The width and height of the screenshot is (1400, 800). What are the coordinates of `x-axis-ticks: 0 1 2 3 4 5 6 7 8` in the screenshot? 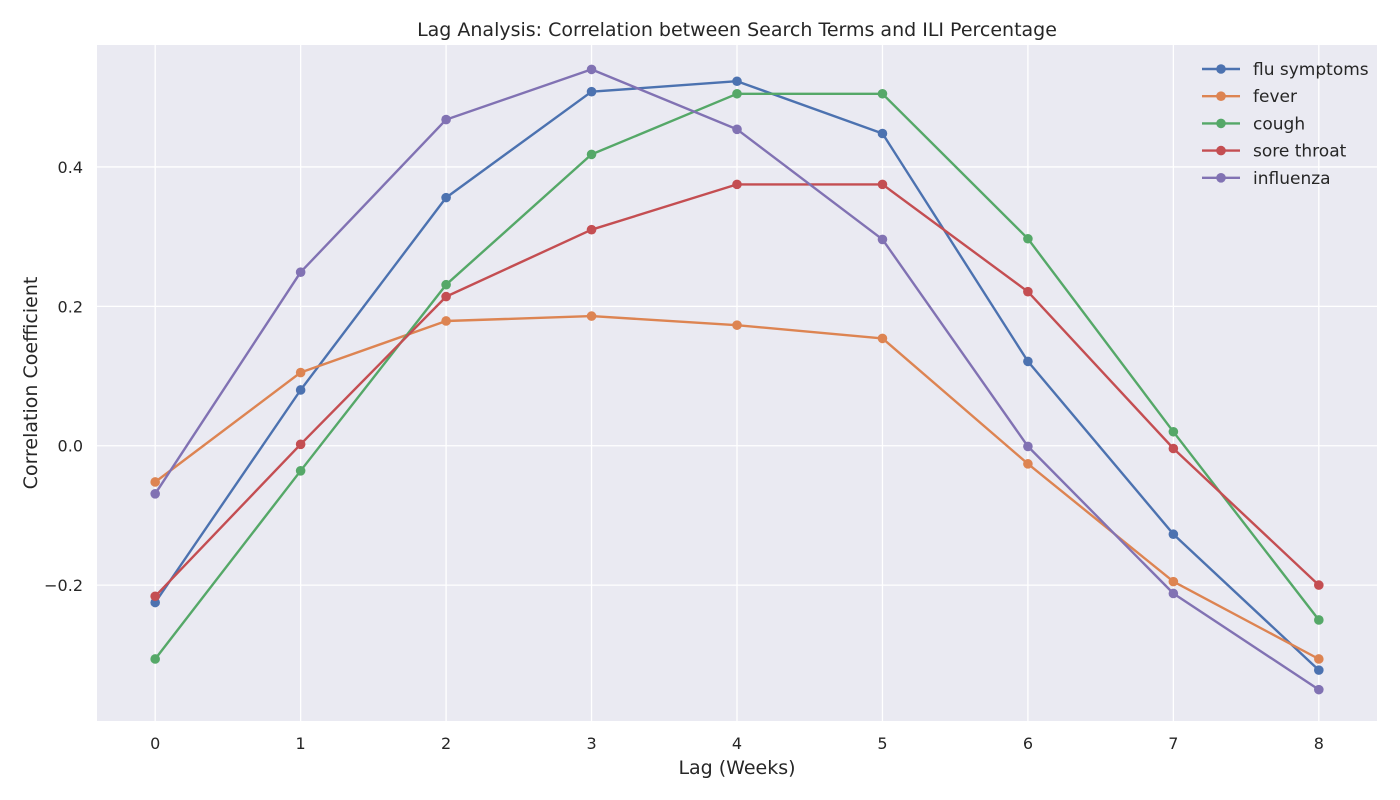 It's located at (737, 743).